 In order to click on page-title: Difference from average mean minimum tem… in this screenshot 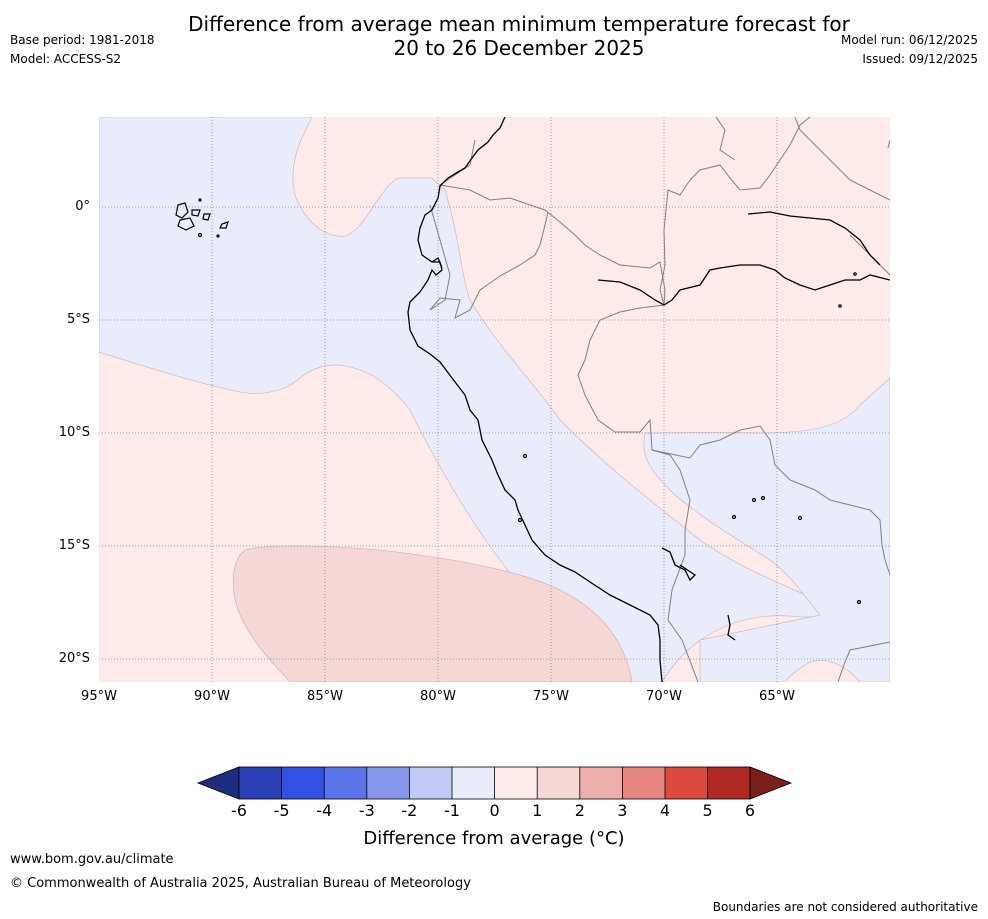, I will do `click(519, 36)`.